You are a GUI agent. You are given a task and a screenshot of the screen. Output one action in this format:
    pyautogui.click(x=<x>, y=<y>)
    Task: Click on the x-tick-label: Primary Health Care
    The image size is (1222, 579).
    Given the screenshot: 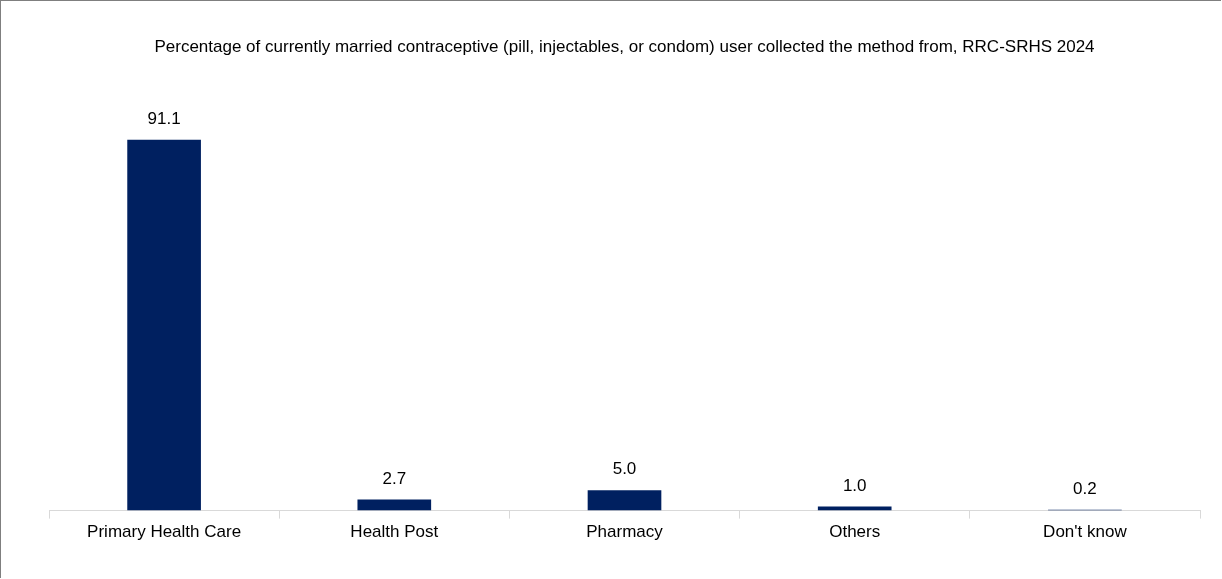 What is the action you would take?
    pyautogui.click(x=164, y=532)
    